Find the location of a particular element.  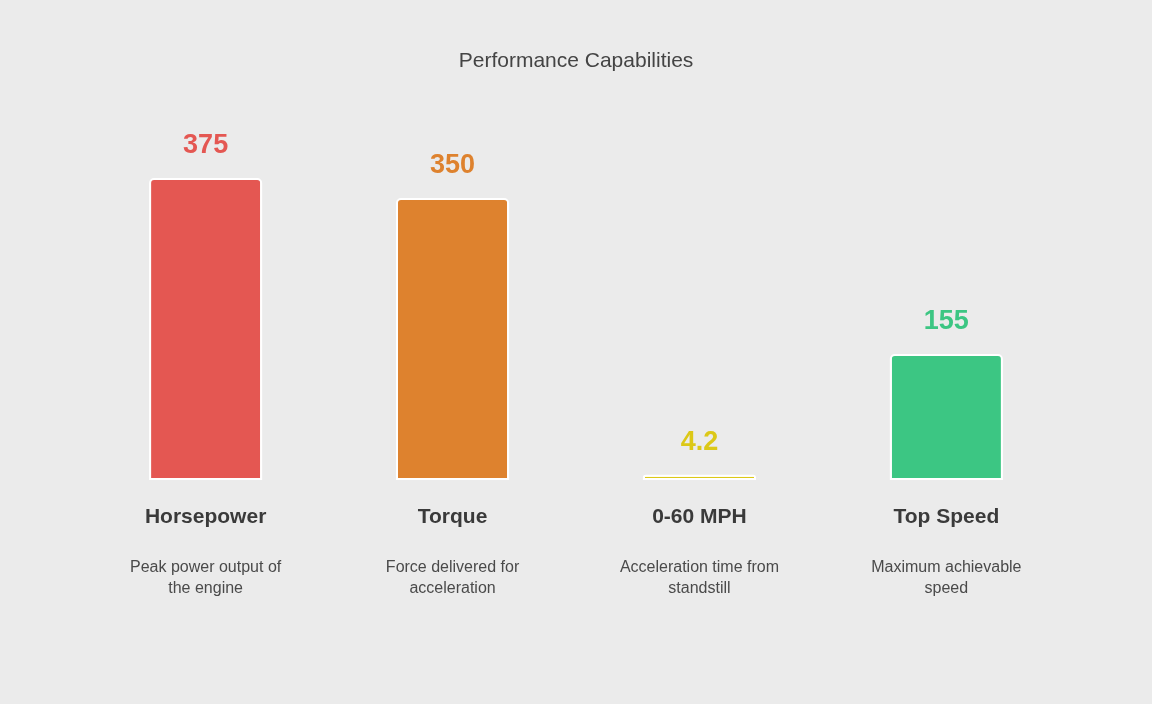

x-tick-label: 0-60 MPH is located at coordinates (699, 515).